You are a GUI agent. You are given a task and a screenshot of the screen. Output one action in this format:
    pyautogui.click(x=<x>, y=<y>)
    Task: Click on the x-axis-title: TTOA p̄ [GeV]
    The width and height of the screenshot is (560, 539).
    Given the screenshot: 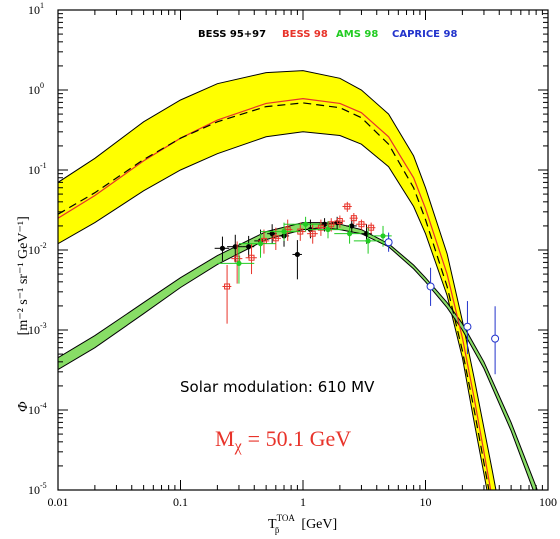 What is the action you would take?
    pyautogui.click(x=302, y=524)
    